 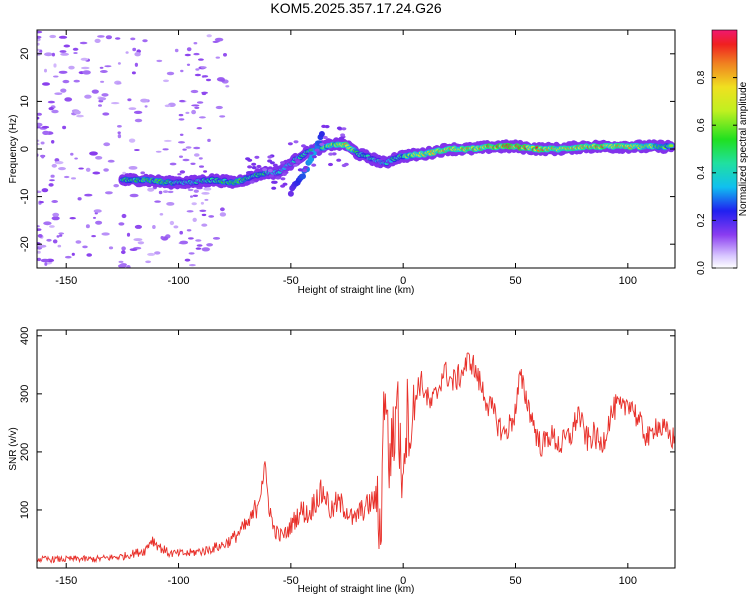 What do you see at coordinates (628, 281) in the screenshot?
I see `spectrogram-xtick-label: 100` at bounding box center [628, 281].